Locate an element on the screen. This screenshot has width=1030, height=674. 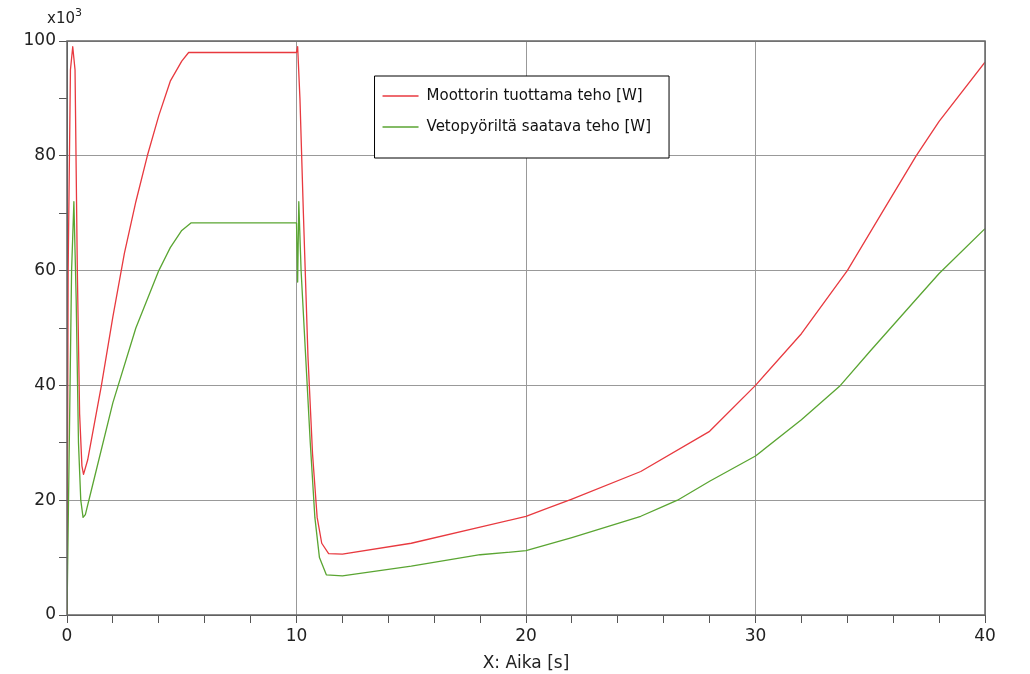
legend-label: Vetopyöriltä saatava teho [W] is located at coordinates (539, 125).